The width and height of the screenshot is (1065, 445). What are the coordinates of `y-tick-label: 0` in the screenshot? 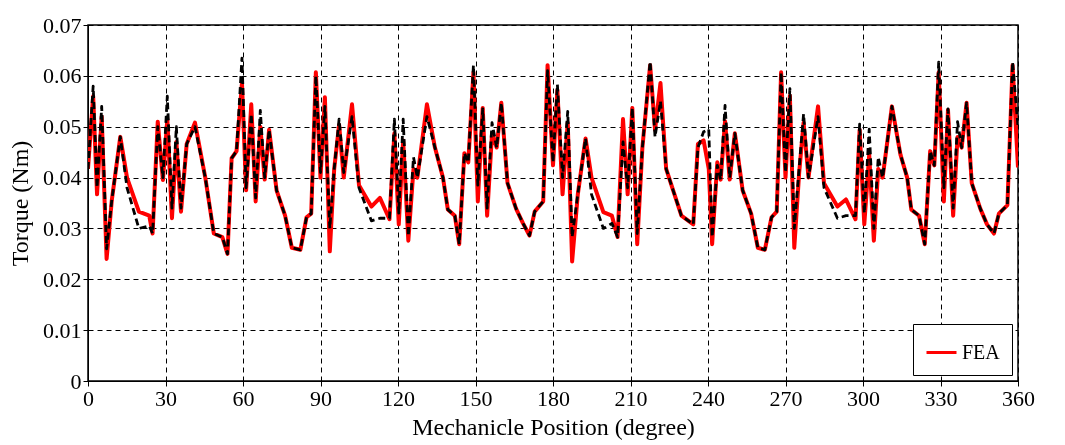 It's located at (76, 381).